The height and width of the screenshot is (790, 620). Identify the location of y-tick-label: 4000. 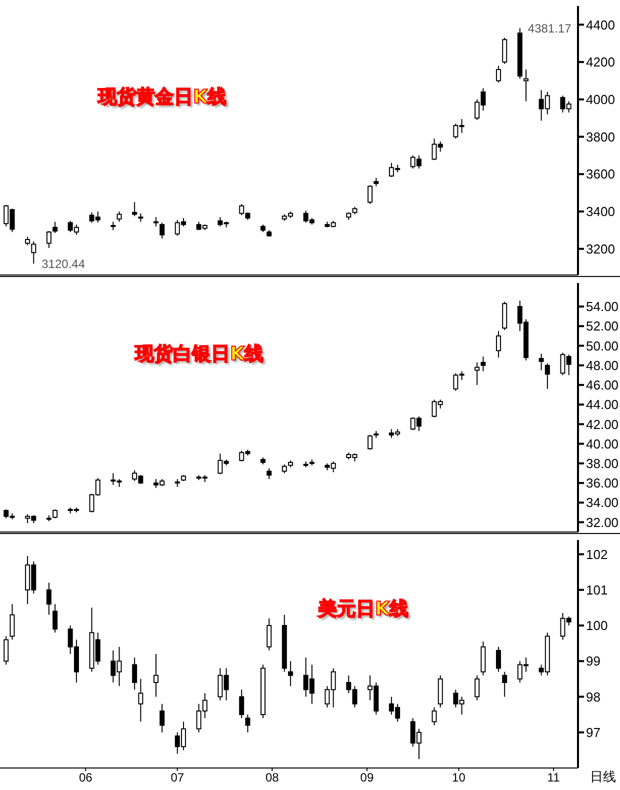
(600, 100).